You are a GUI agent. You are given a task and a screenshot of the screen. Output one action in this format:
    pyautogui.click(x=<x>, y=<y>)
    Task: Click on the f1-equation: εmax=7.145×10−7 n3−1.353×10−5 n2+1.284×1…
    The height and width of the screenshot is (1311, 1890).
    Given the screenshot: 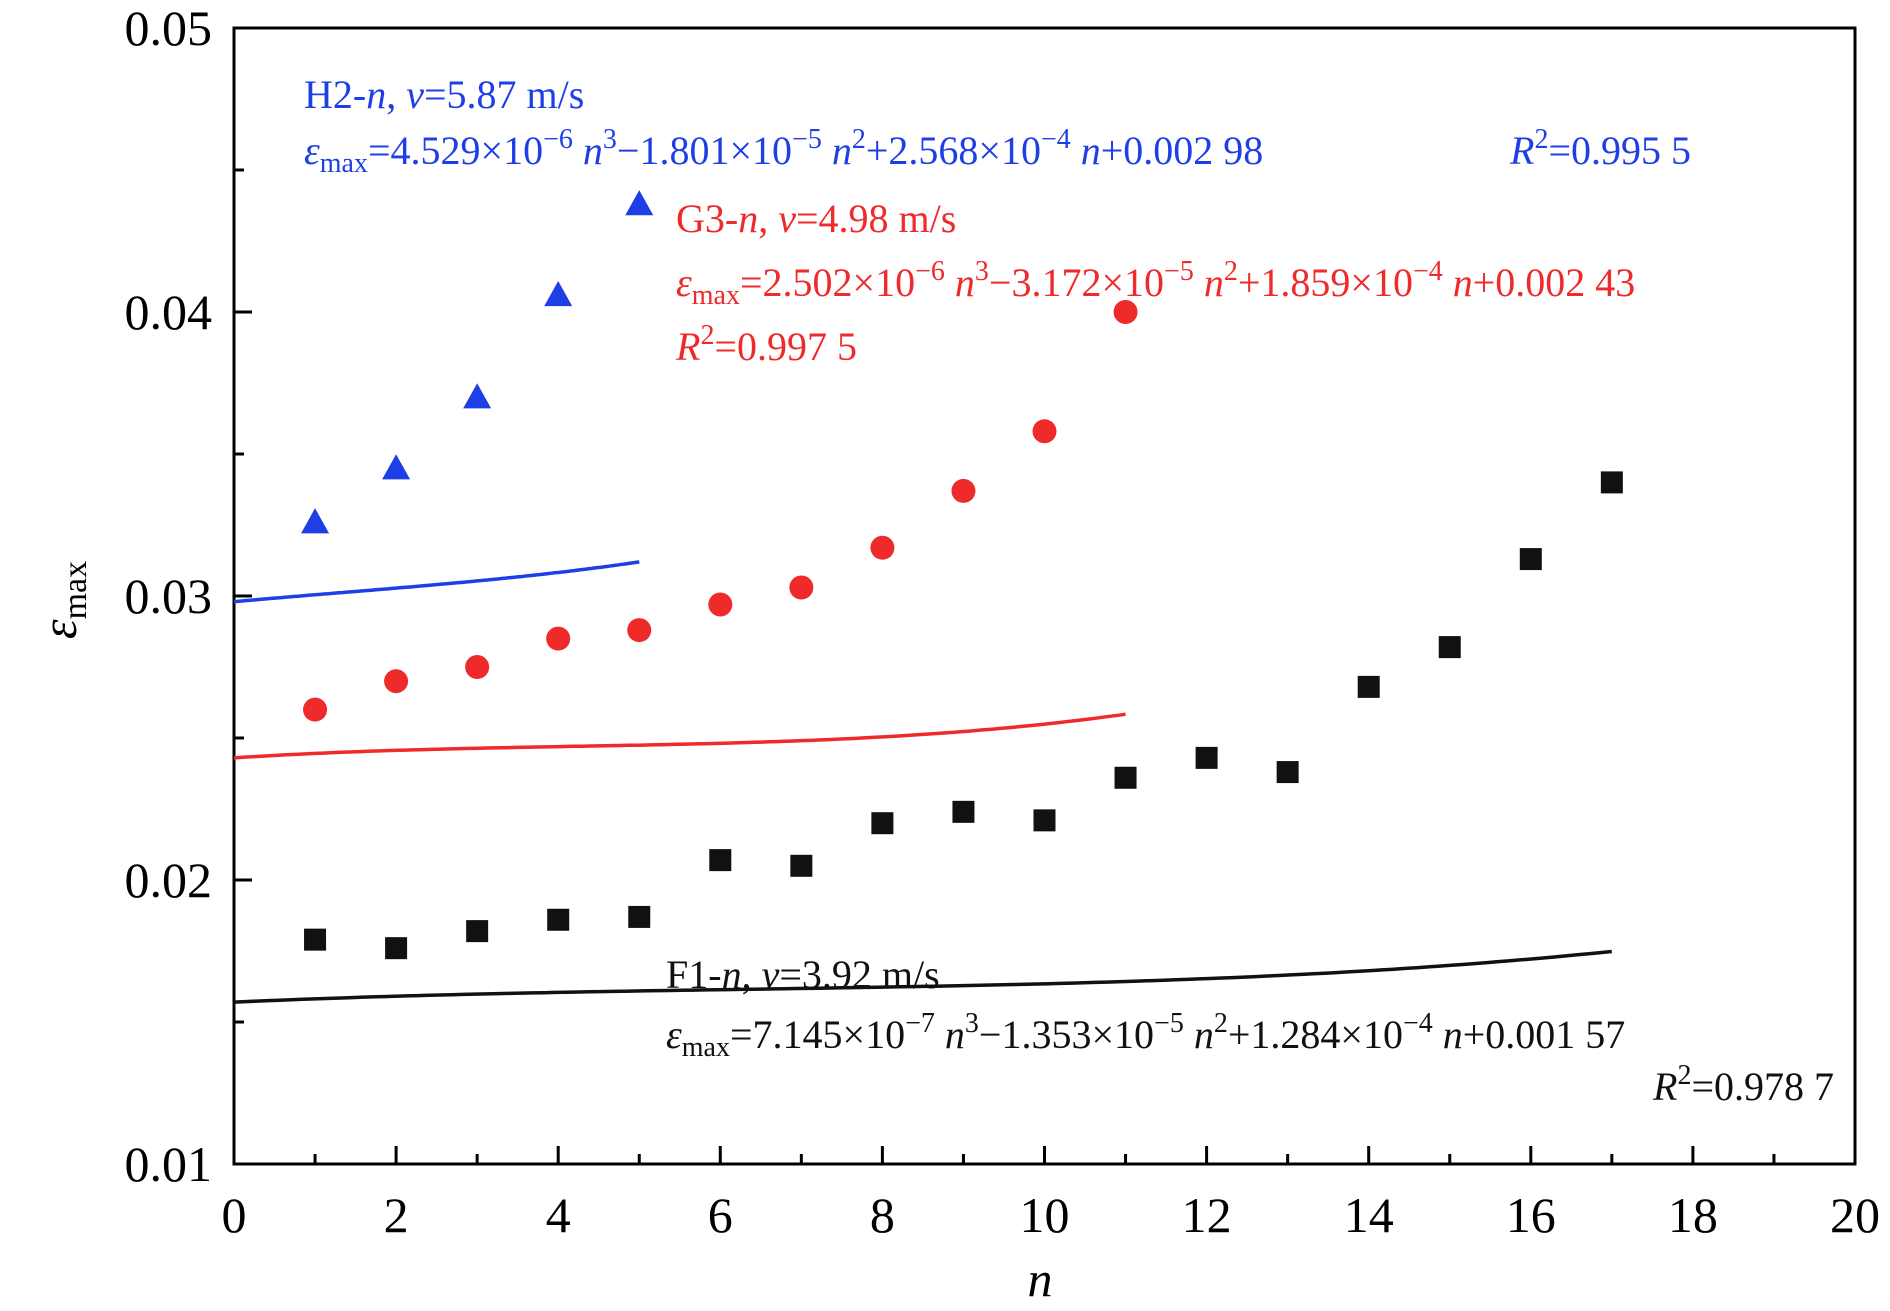 What is the action you would take?
    pyautogui.click(x=1145, y=1035)
    